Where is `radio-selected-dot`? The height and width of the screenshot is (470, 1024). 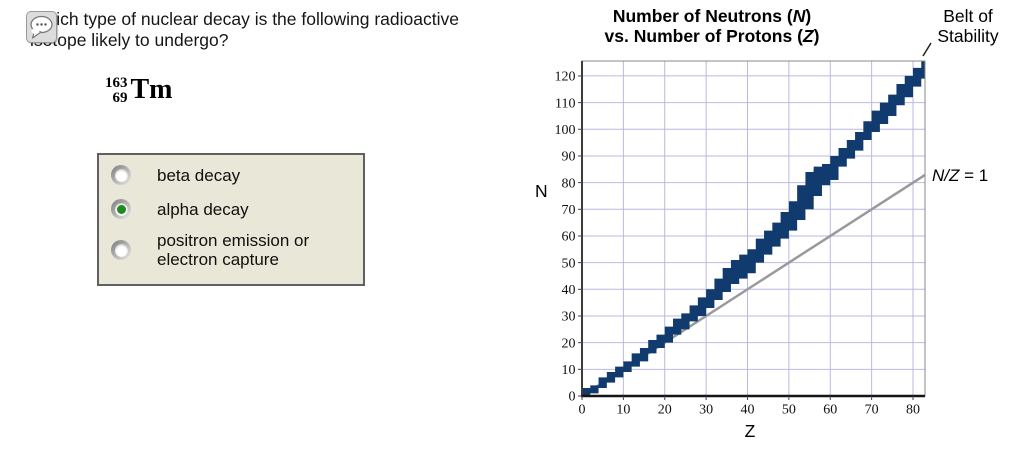 radio-selected-dot is located at coordinates (121, 209).